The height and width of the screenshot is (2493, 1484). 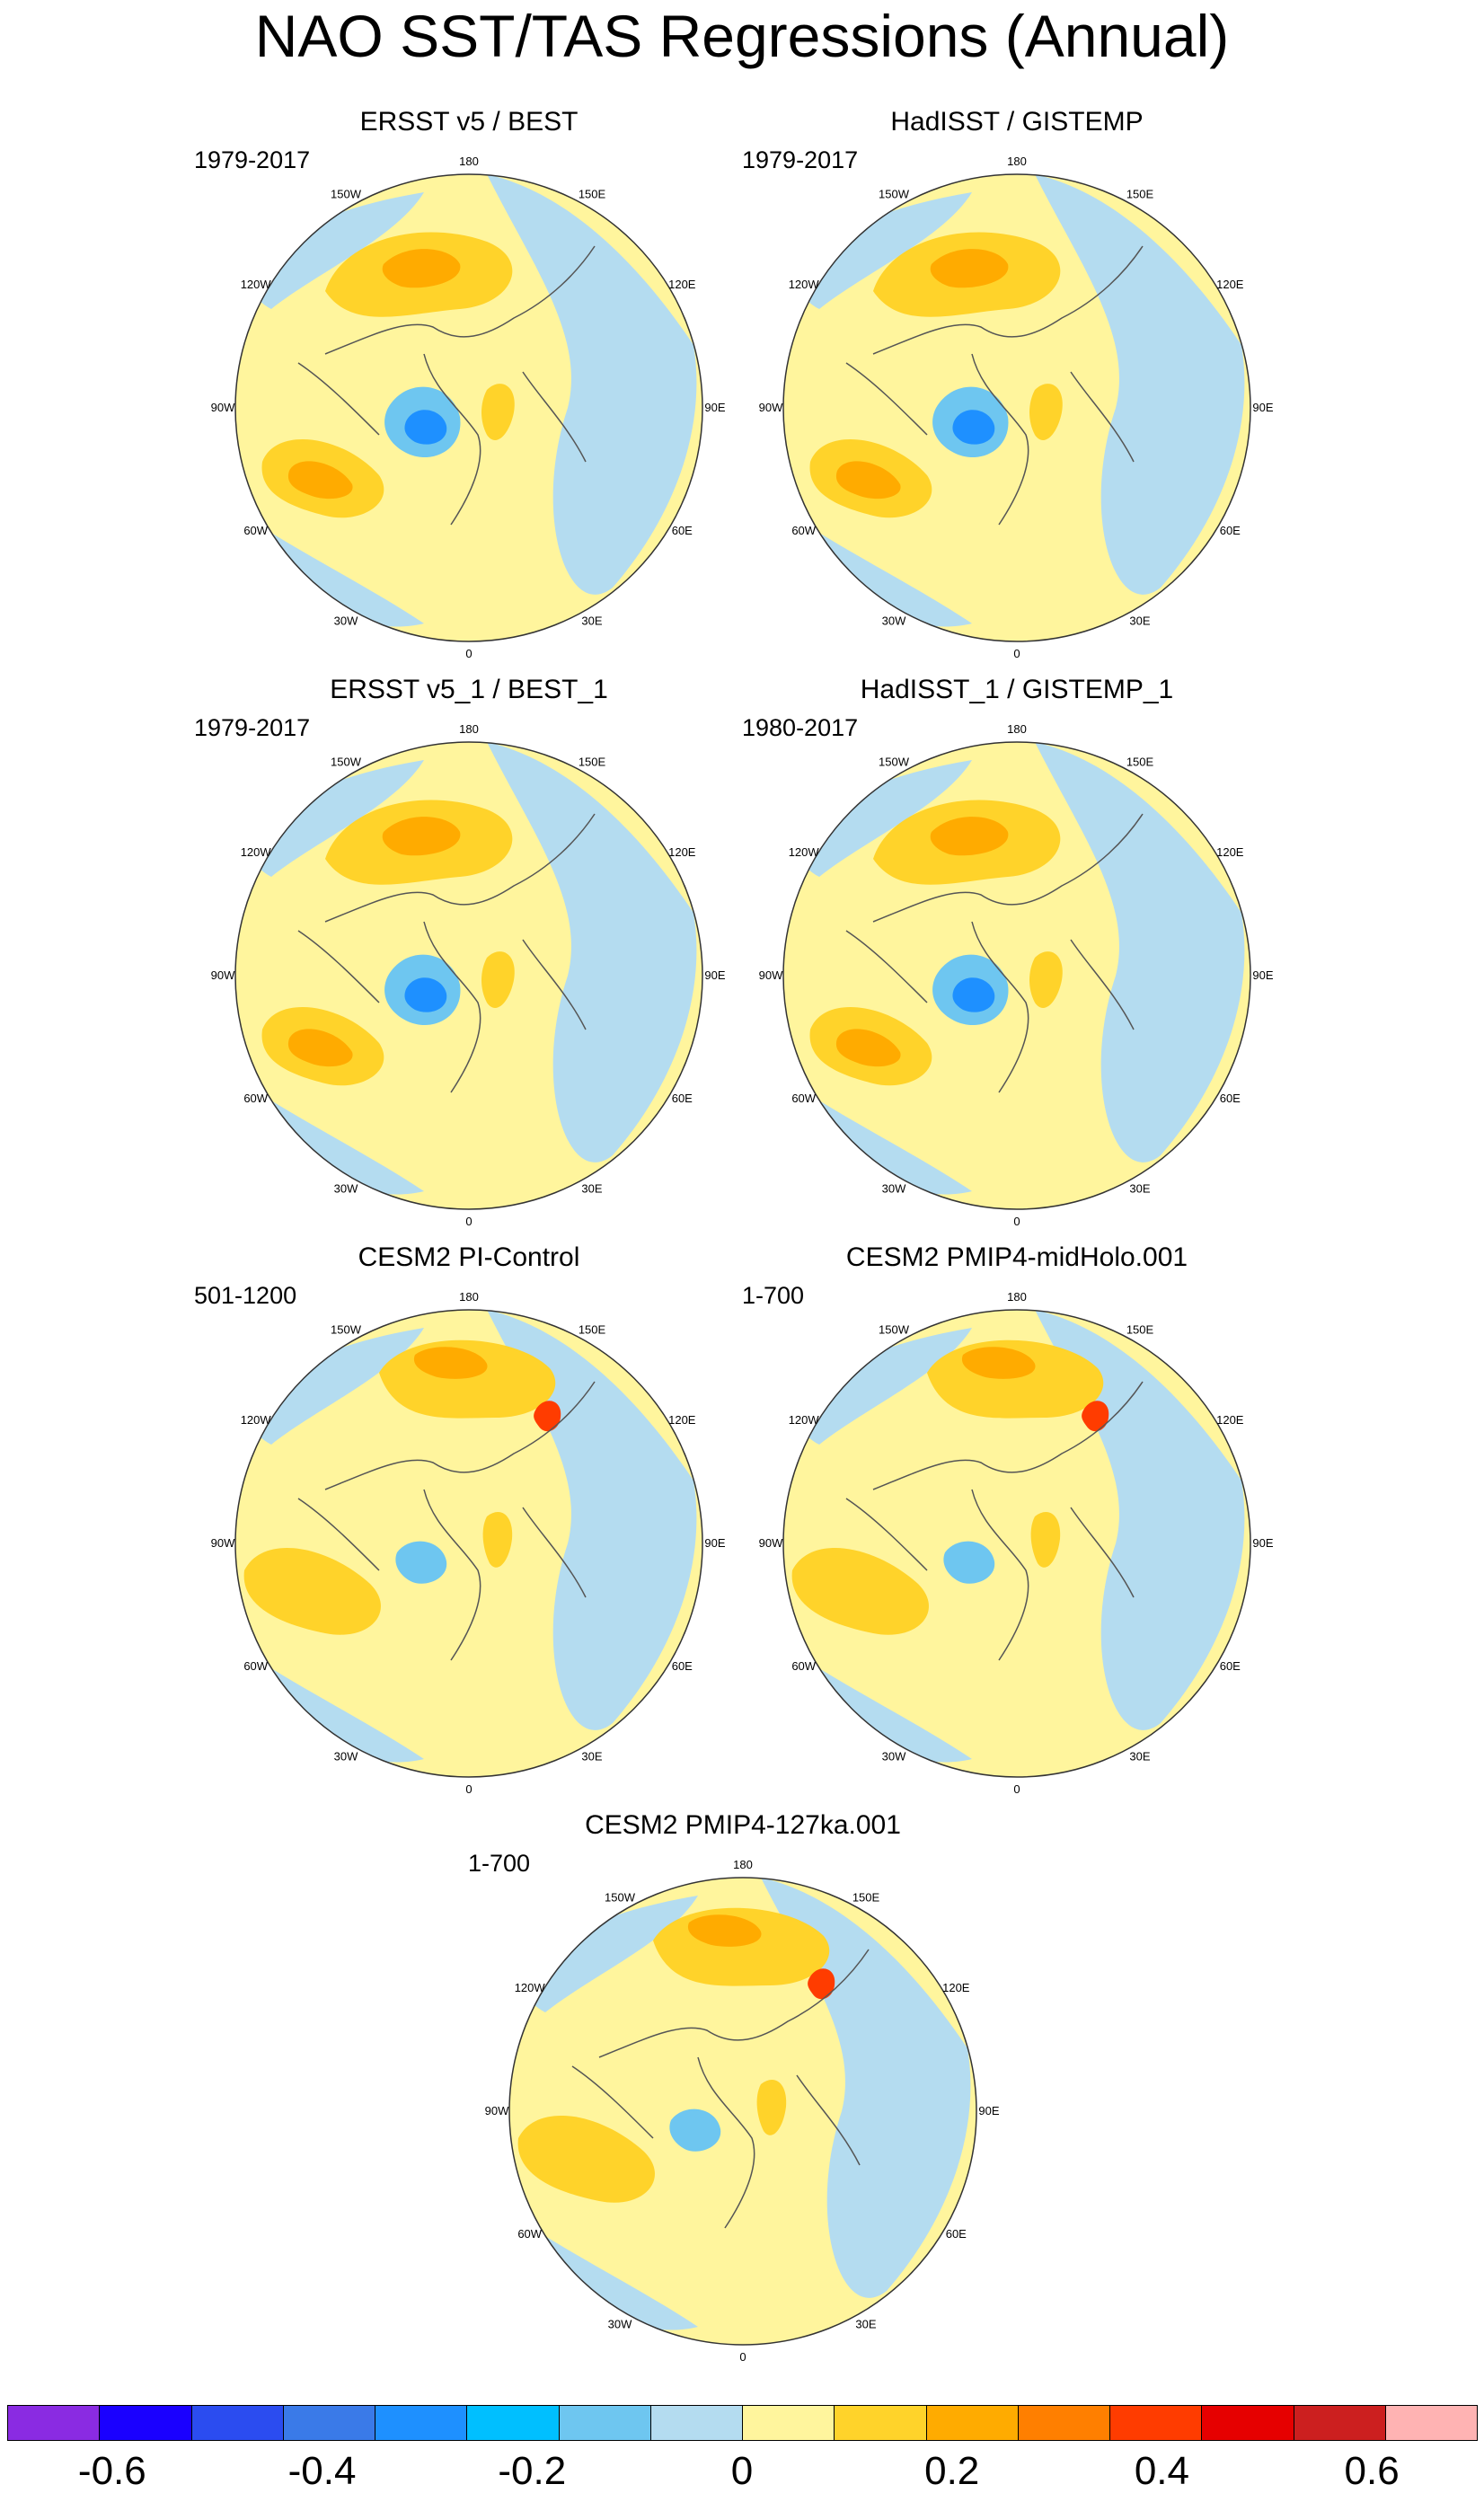 I want to click on panel-title: CESM2 PI-Control, so click(x=469, y=1257).